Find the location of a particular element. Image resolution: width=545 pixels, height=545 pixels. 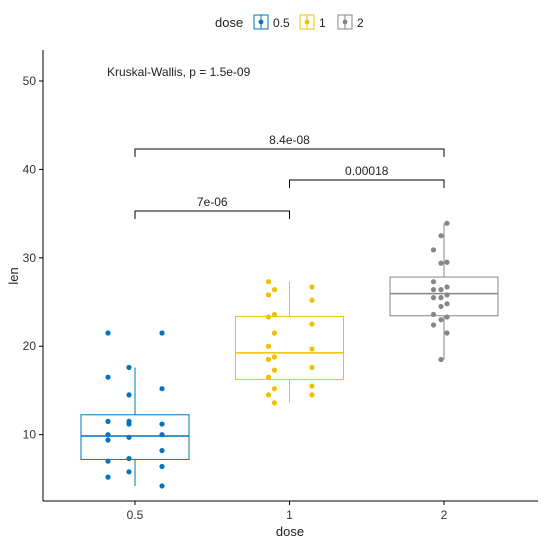

bracket-0.5-2: 8.4e-08 is located at coordinates (289, 145).